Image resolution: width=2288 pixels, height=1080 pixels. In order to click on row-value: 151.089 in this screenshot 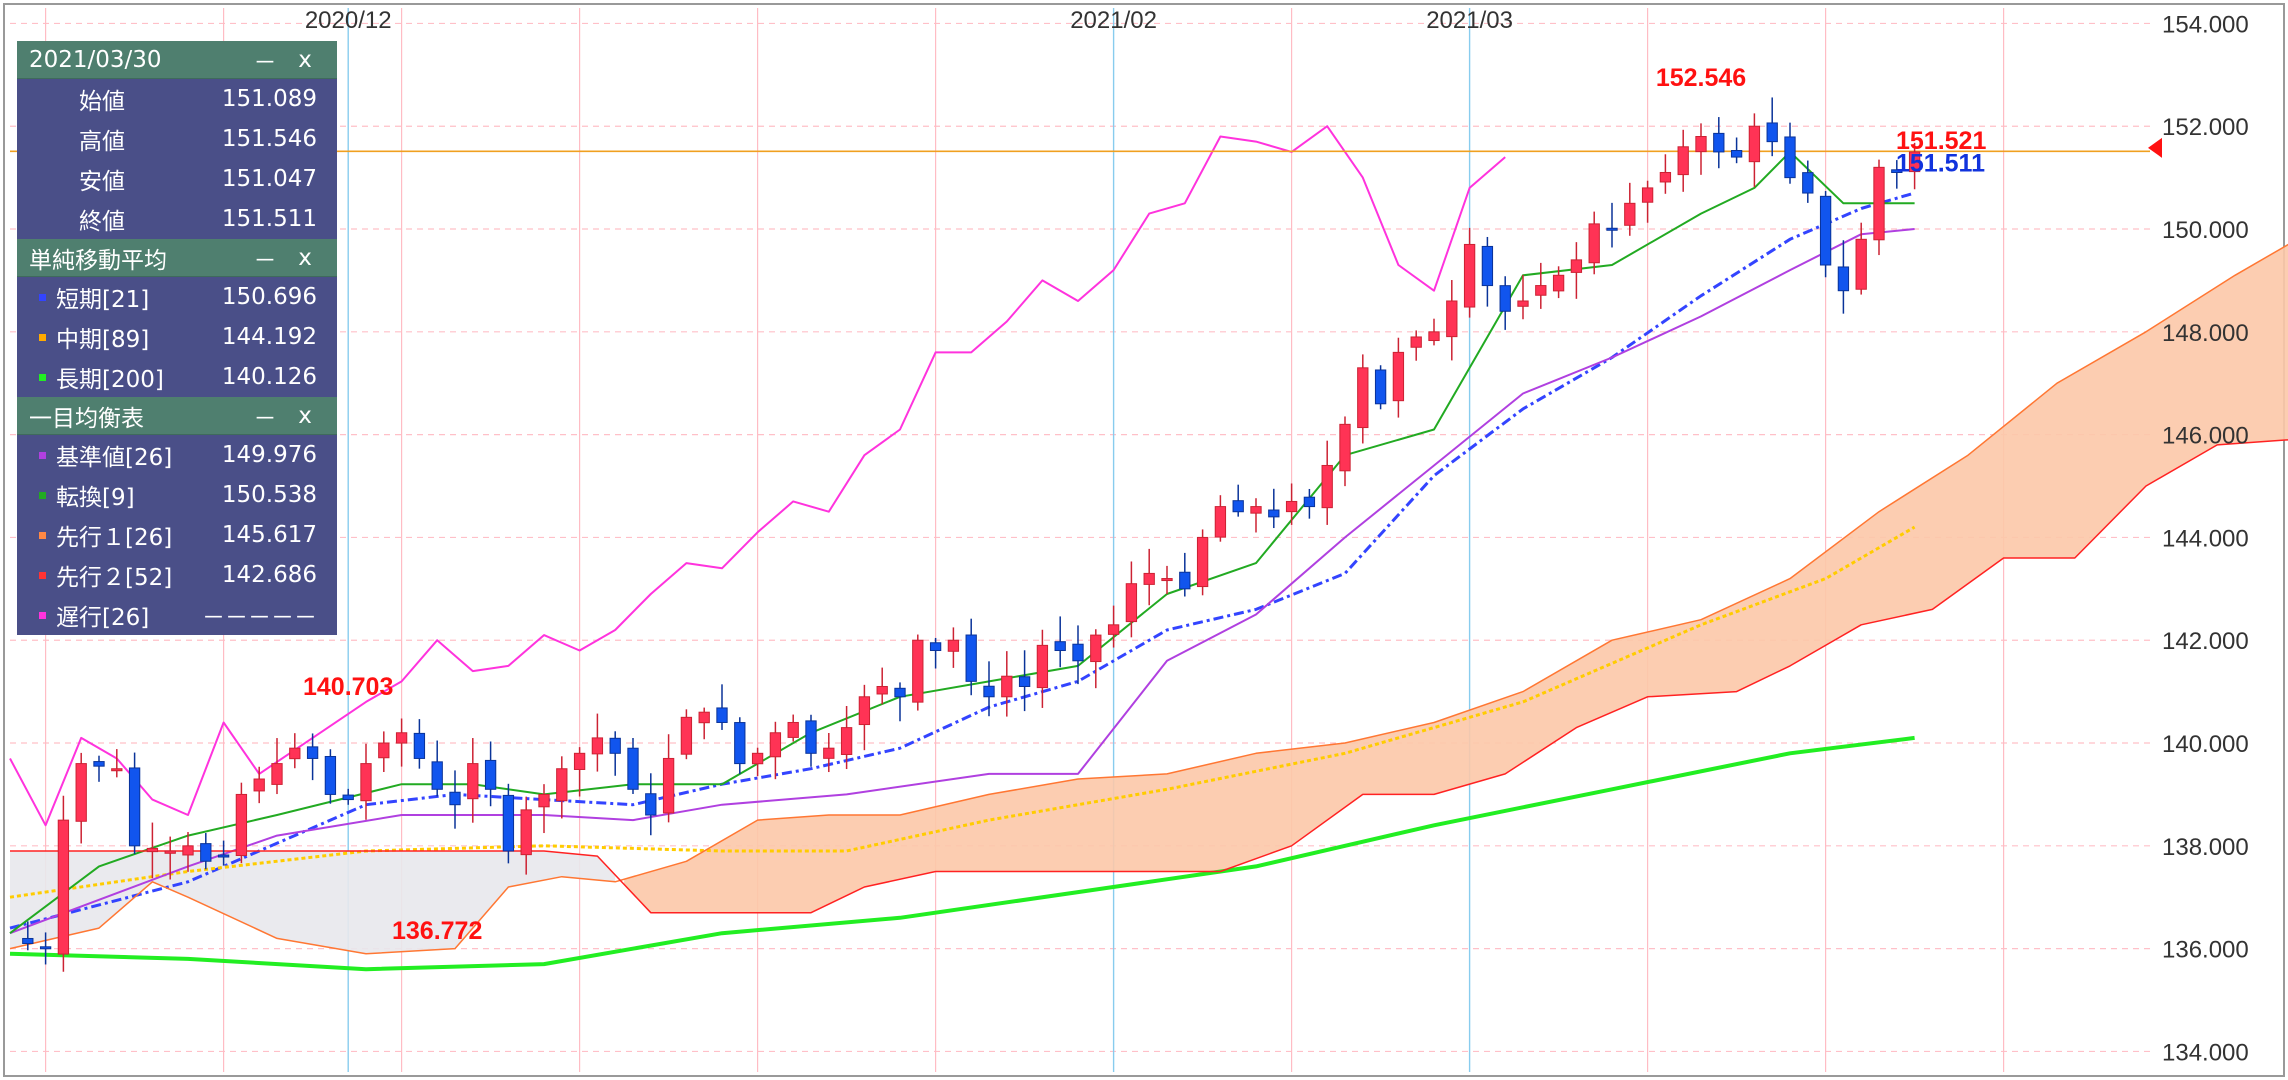, I will do `click(269, 99)`.